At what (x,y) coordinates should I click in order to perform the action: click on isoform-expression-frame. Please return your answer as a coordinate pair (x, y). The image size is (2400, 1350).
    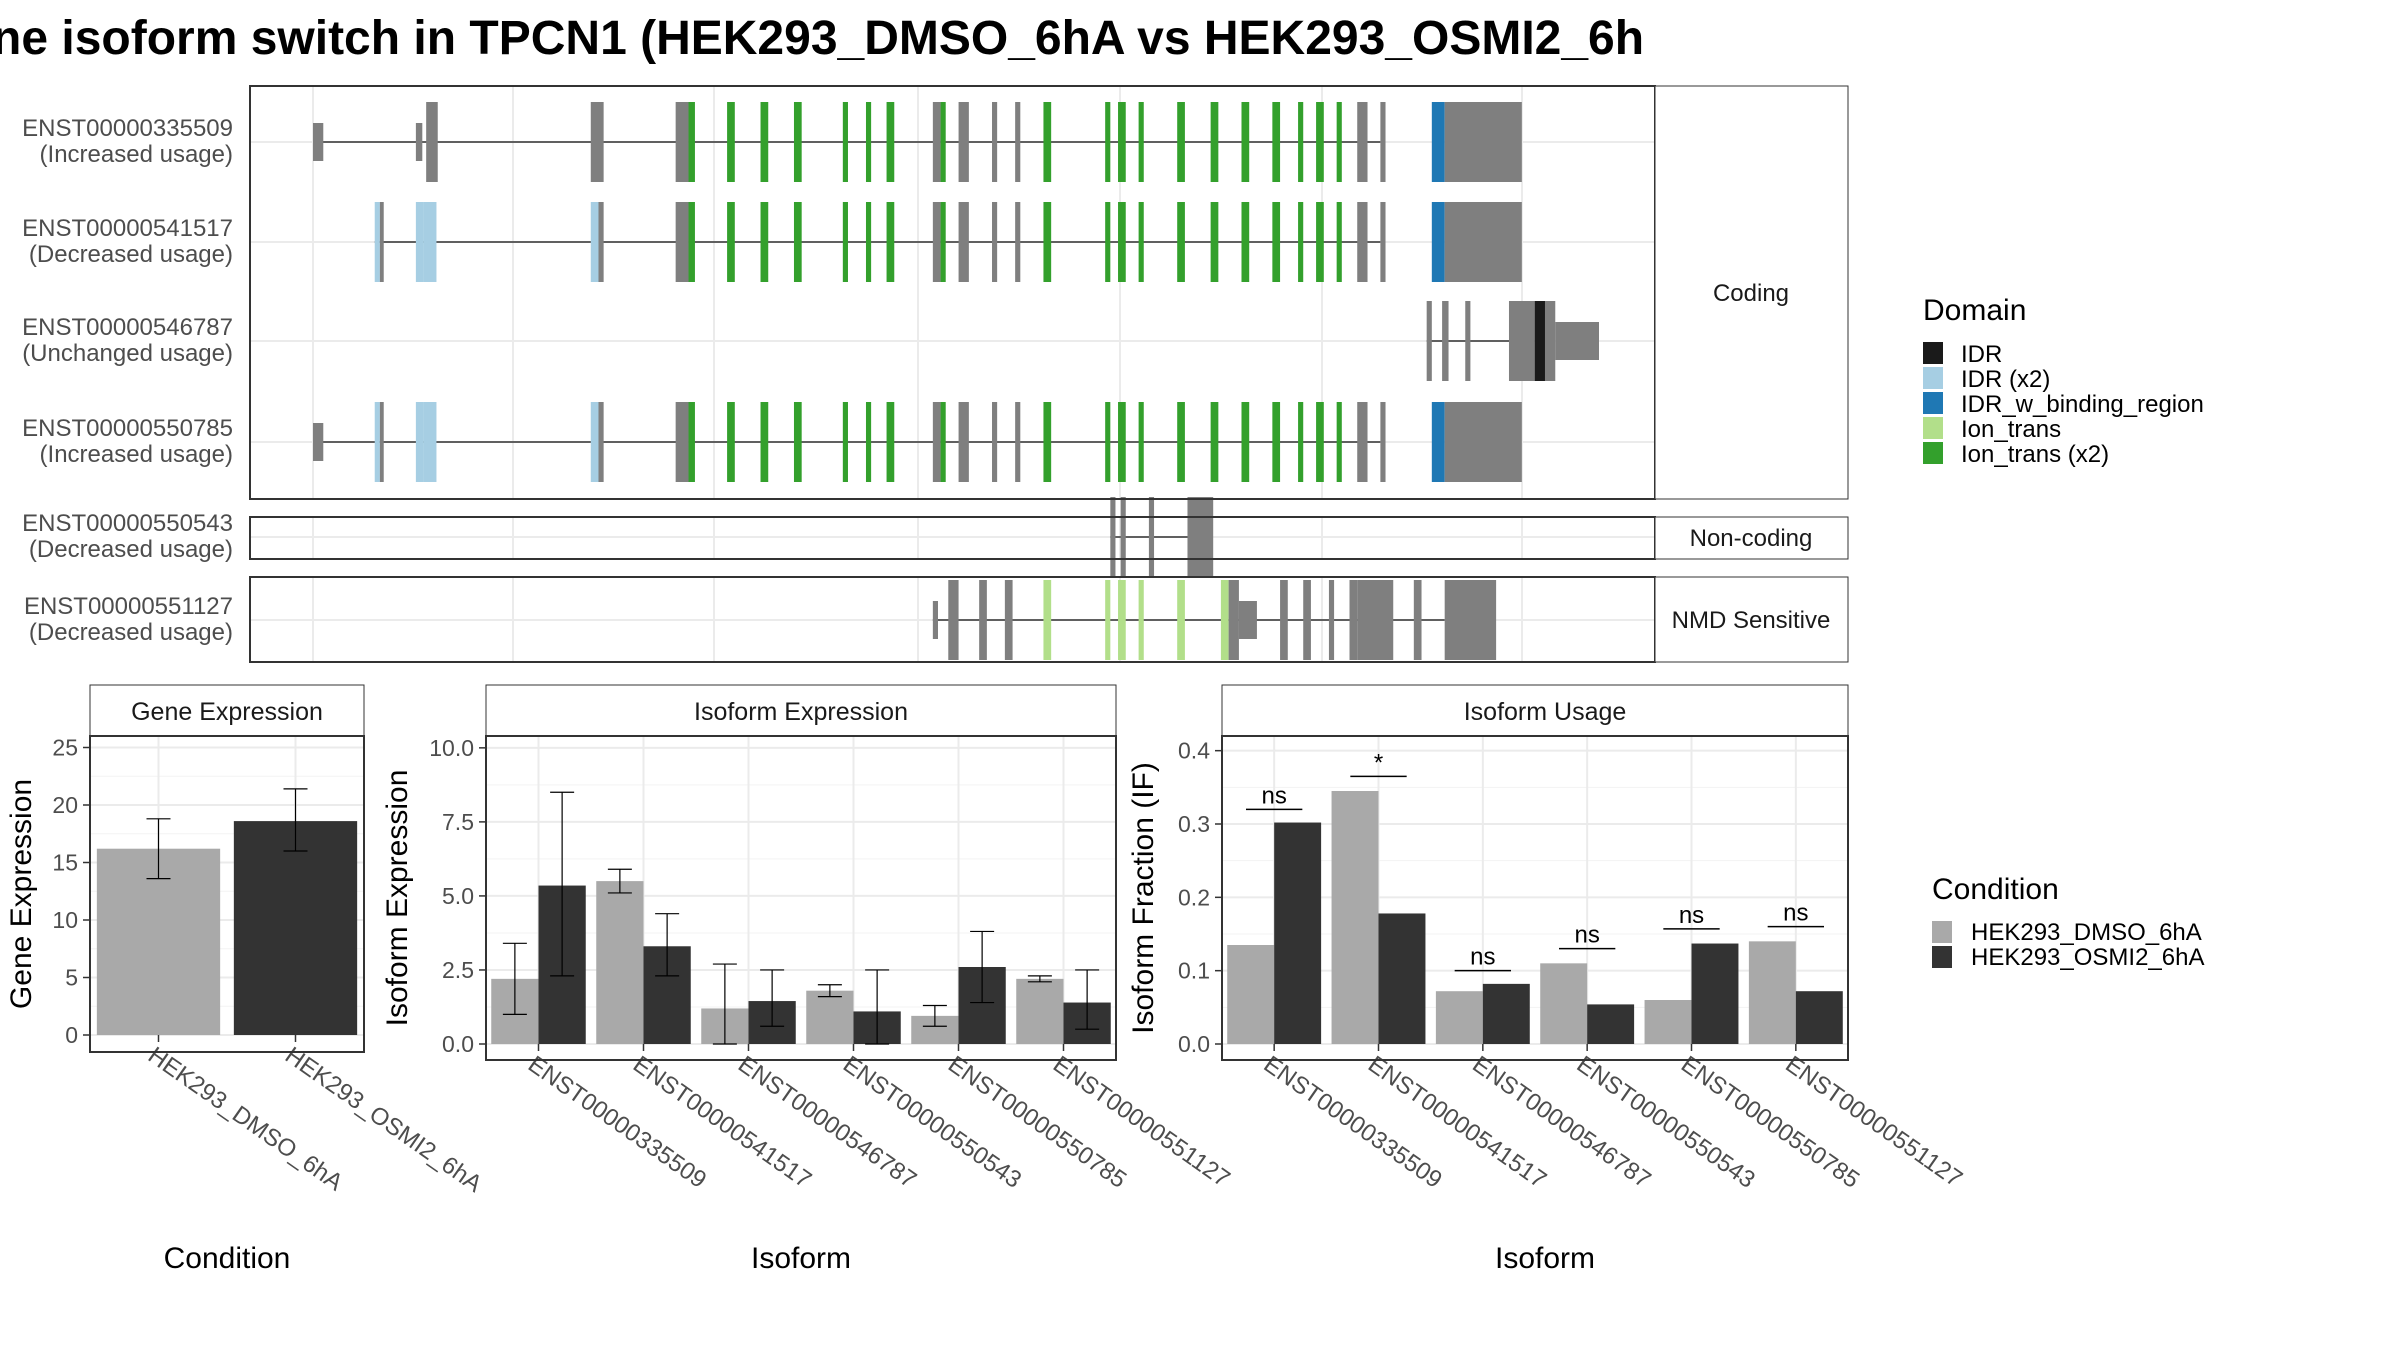
    Looking at the image, I should click on (801, 898).